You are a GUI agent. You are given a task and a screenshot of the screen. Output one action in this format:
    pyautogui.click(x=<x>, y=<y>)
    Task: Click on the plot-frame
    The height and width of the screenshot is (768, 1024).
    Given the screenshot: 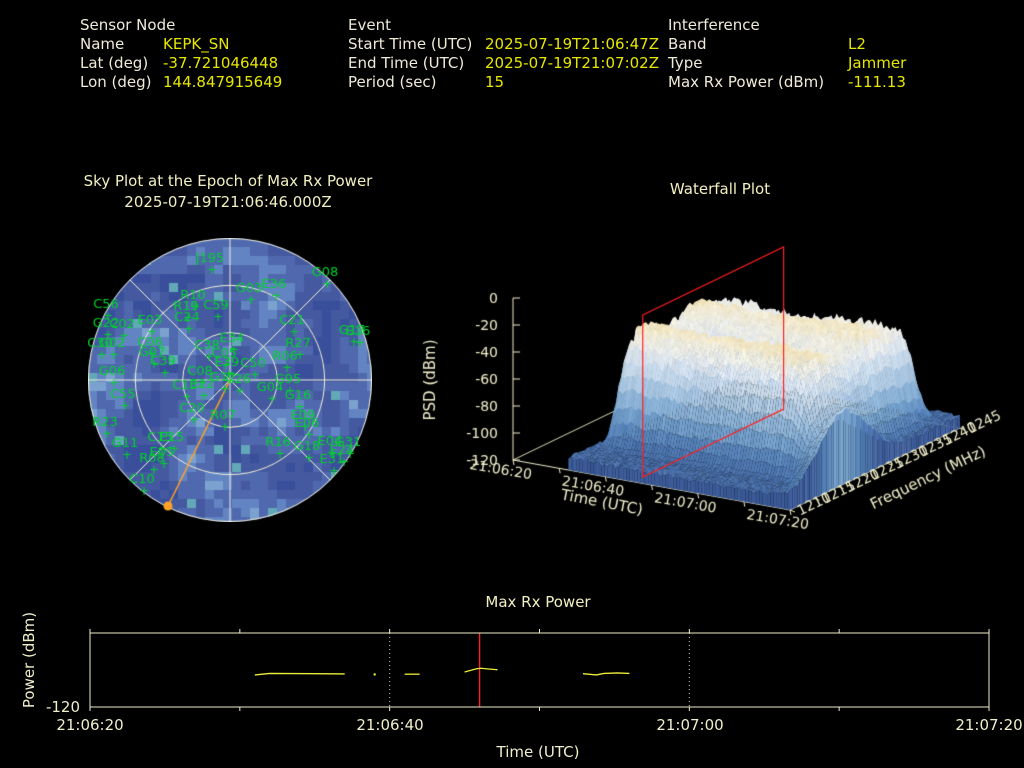 What is the action you would take?
    pyautogui.click(x=539, y=670)
    